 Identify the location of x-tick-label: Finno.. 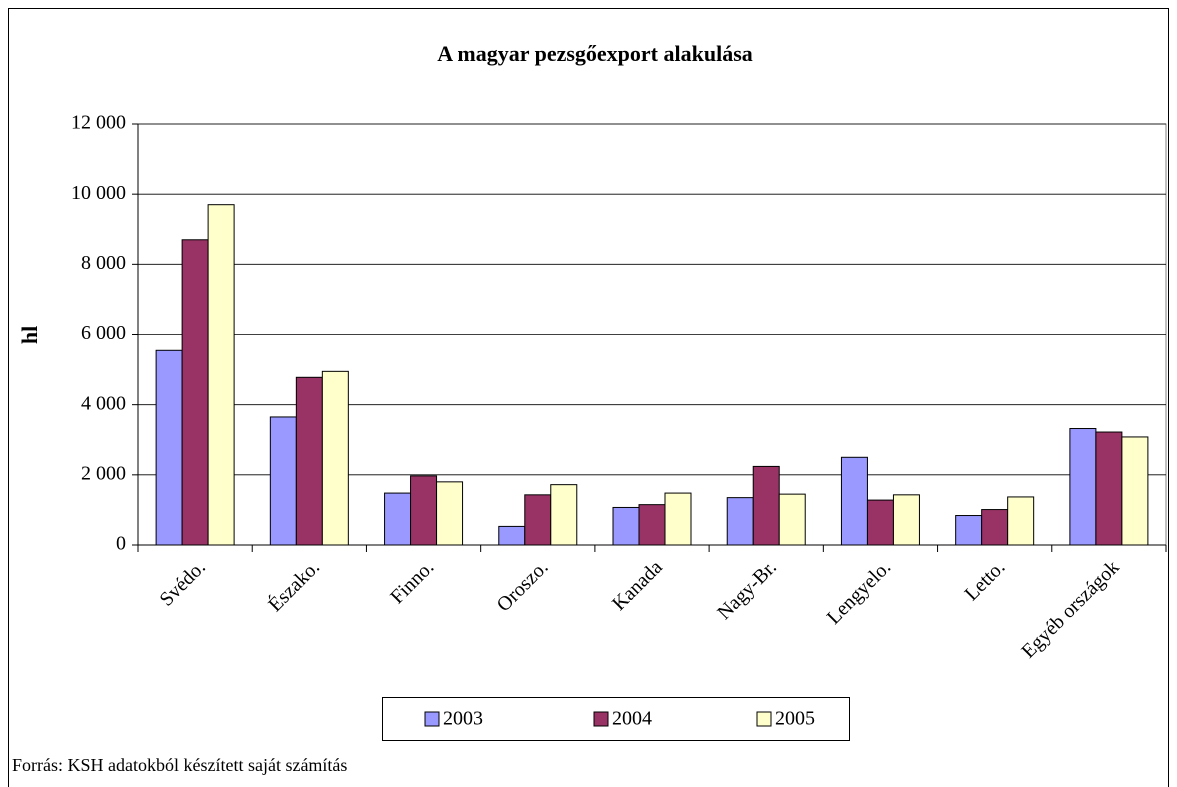
(412, 582).